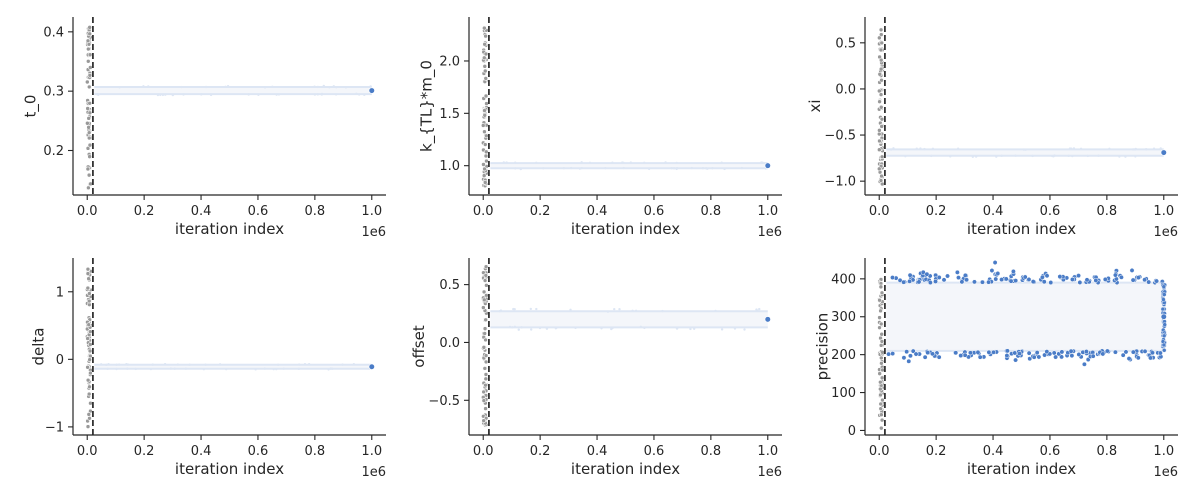 The width and height of the screenshot is (1200, 500). I want to click on x-tick-label: 0.4, so click(201, 451).